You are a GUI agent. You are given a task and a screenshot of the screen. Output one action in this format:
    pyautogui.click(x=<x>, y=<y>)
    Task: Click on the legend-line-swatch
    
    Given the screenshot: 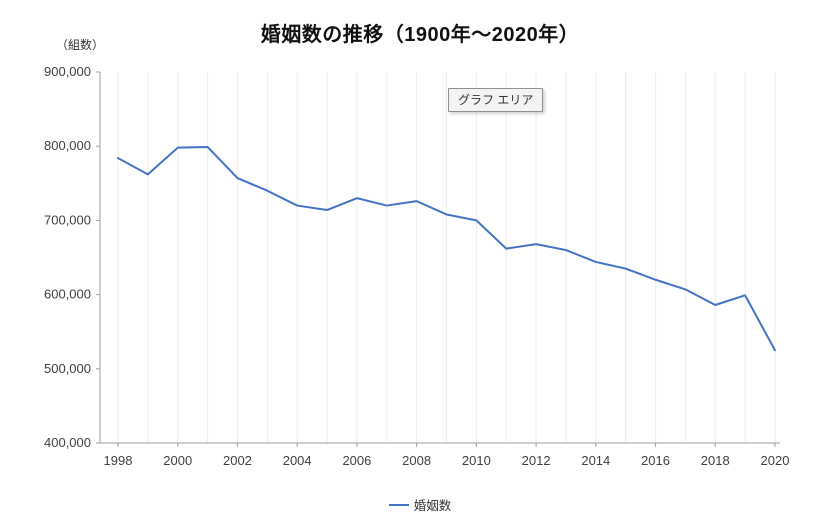 What is the action you would take?
    pyautogui.click(x=398, y=504)
    